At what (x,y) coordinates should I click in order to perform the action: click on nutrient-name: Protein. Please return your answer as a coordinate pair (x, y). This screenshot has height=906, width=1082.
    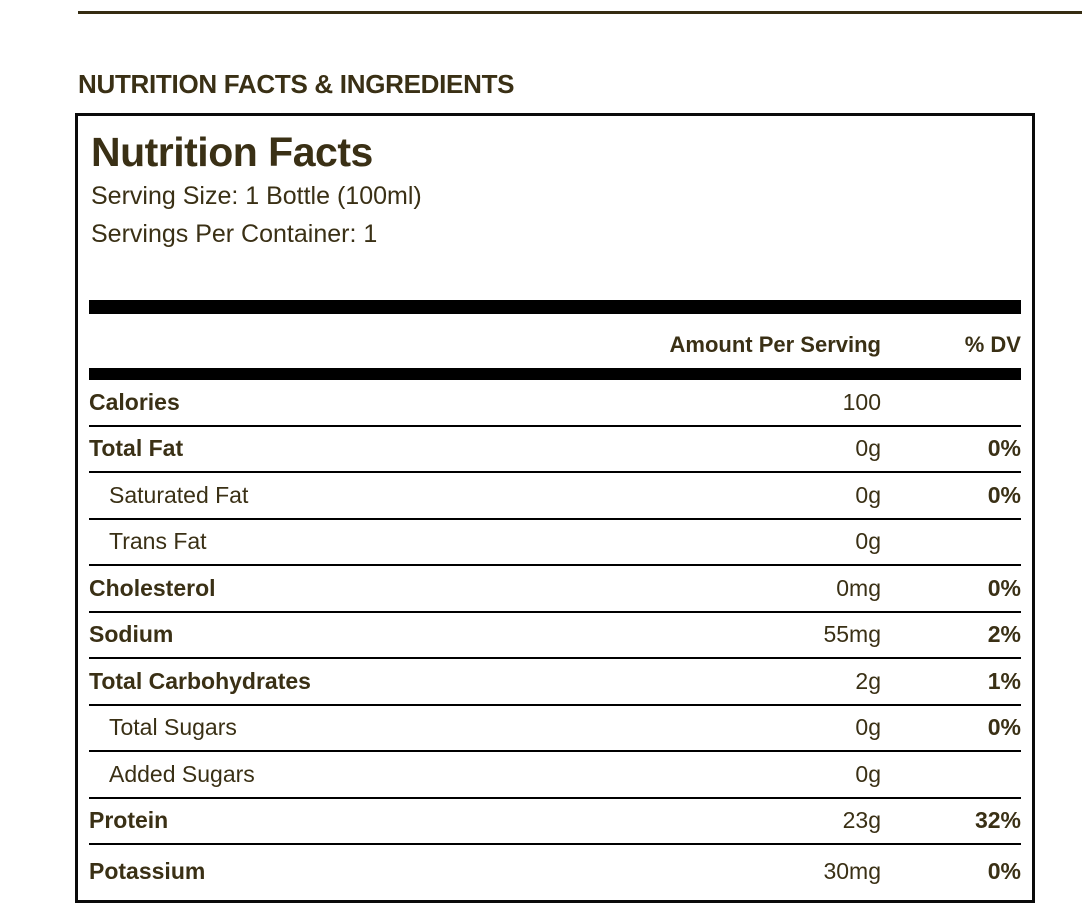
    Looking at the image, I should click on (129, 820).